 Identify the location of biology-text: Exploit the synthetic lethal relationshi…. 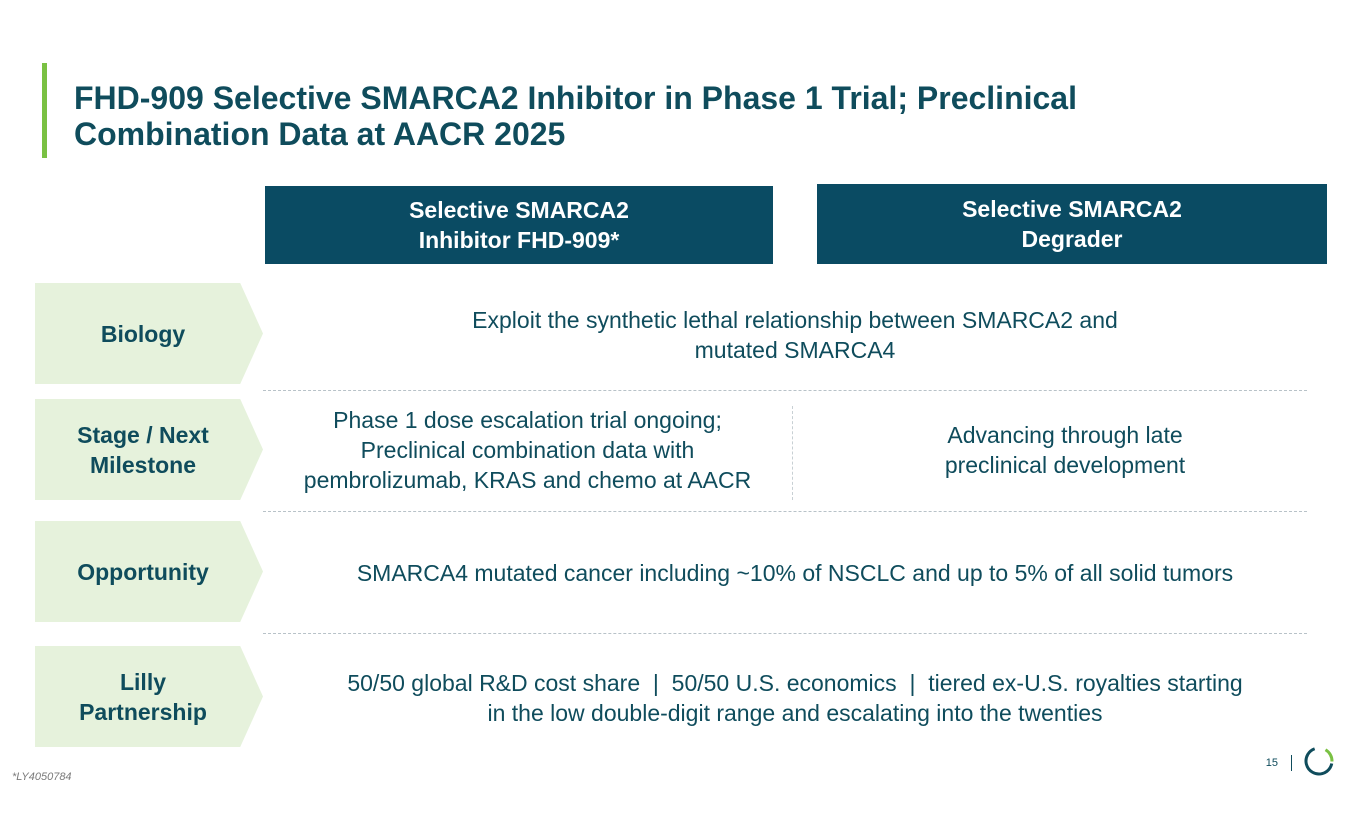
(795, 335).